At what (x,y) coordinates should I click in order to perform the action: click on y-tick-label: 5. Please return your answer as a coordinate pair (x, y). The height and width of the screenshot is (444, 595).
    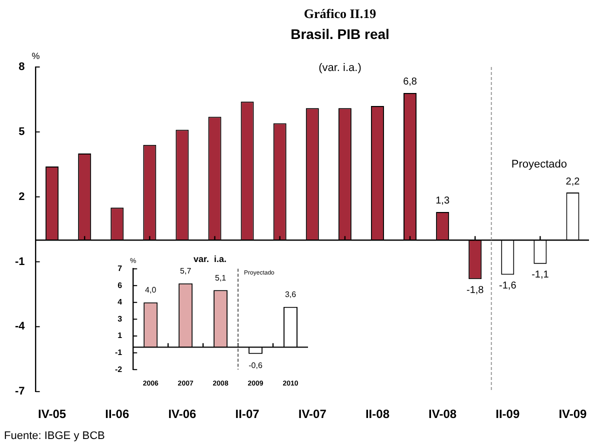
    Looking at the image, I should click on (21, 132).